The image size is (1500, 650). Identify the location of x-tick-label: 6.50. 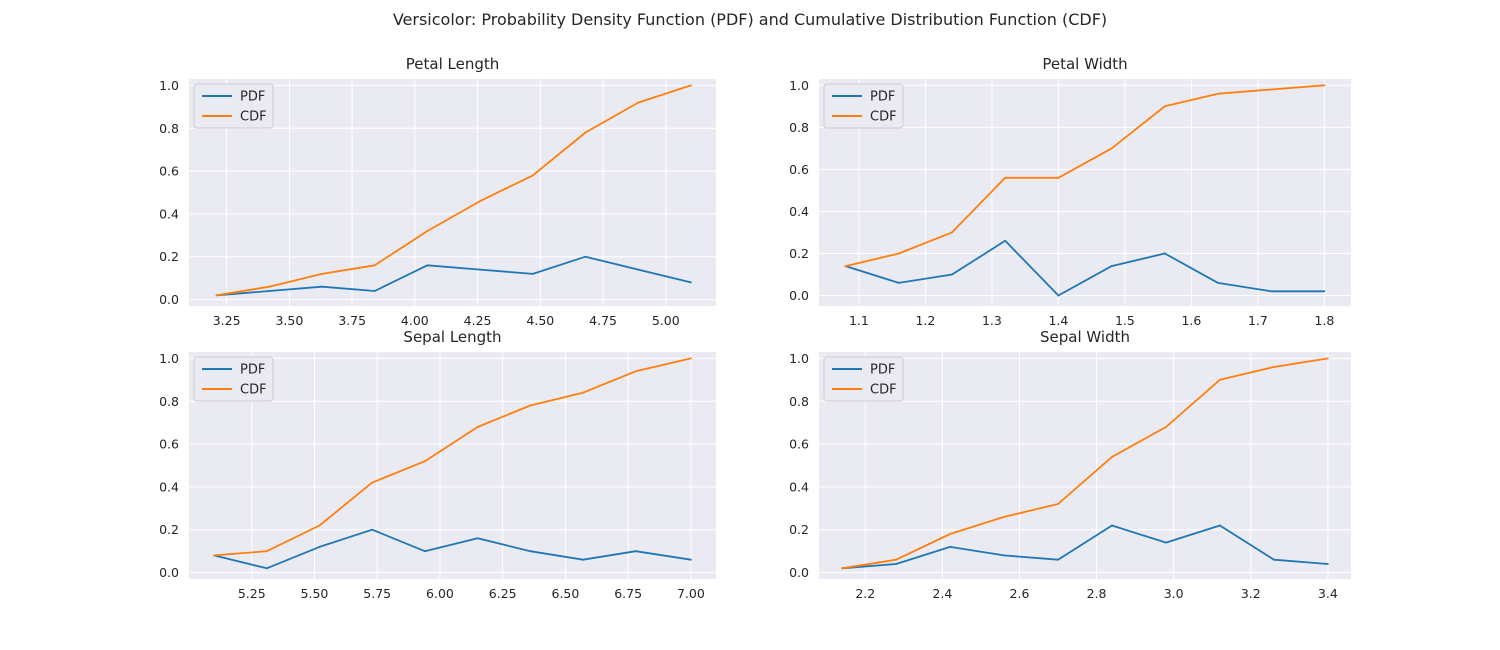
(566, 593).